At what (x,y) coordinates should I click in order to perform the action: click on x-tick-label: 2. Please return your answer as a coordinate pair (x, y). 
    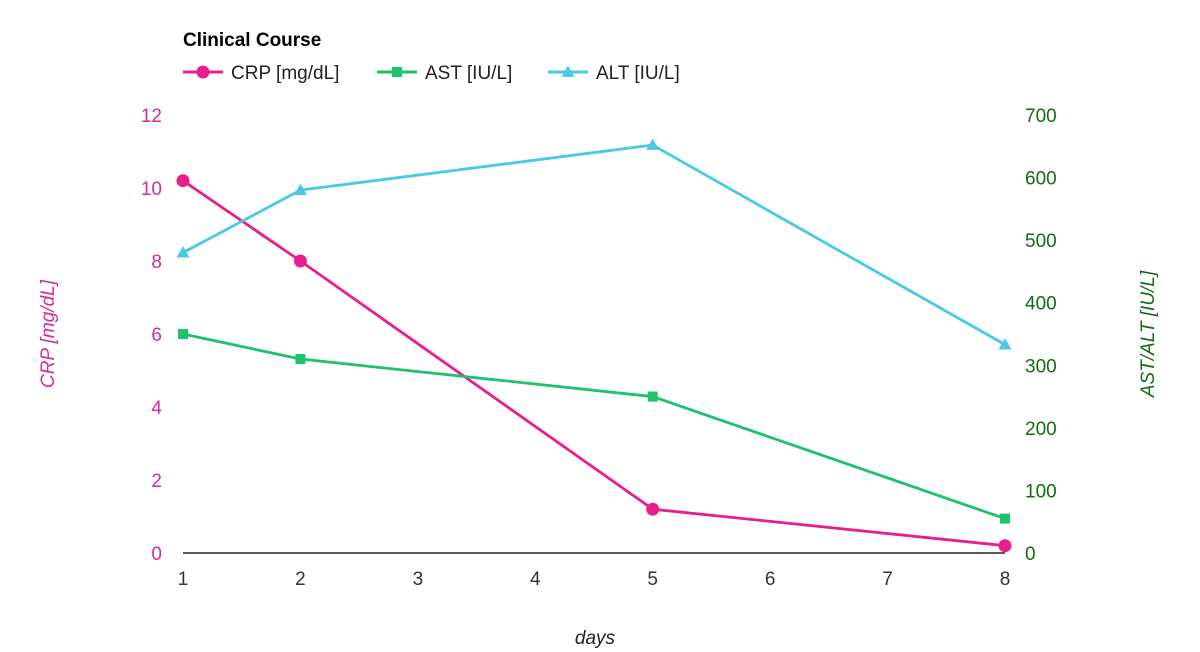
    Looking at the image, I should click on (300, 579).